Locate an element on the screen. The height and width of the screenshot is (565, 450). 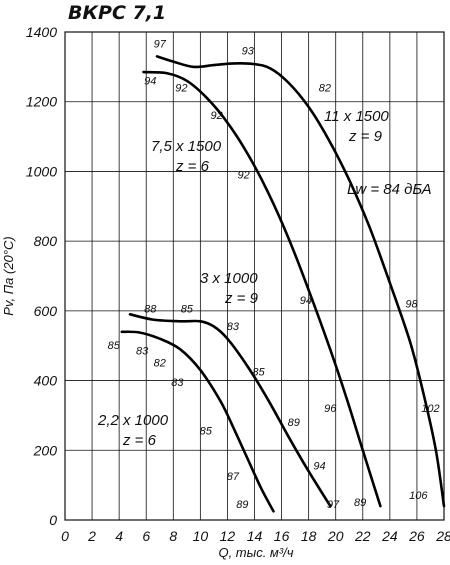
y-tick-label: 1000 is located at coordinates (41, 171).